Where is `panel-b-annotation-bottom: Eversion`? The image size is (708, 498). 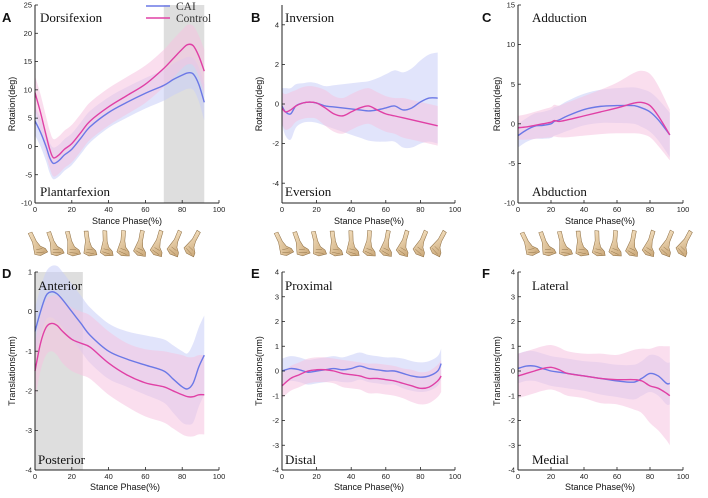 panel-b-annotation-bottom: Eversion is located at coordinates (308, 191).